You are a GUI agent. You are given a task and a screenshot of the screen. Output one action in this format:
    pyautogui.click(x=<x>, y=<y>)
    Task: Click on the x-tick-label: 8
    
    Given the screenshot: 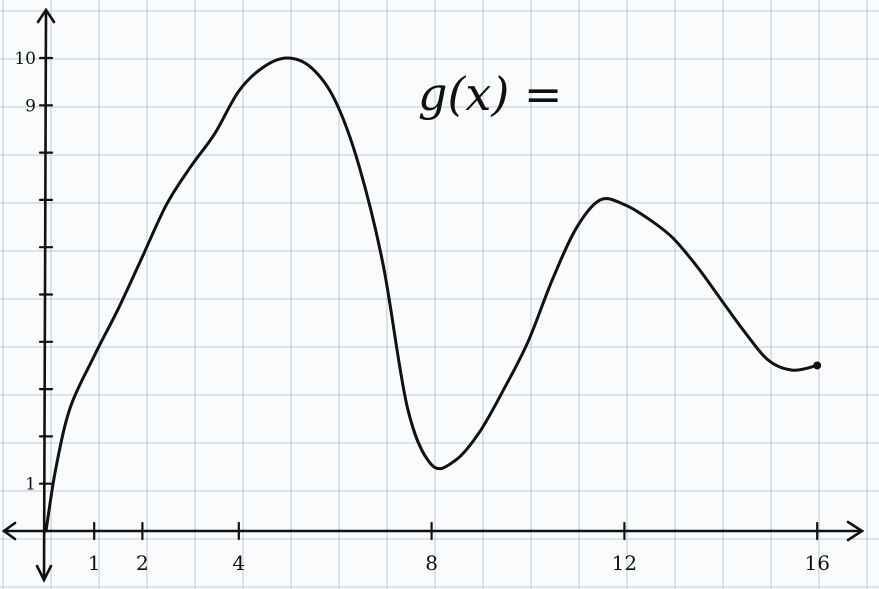 What is the action you would take?
    pyautogui.click(x=431, y=563)
    